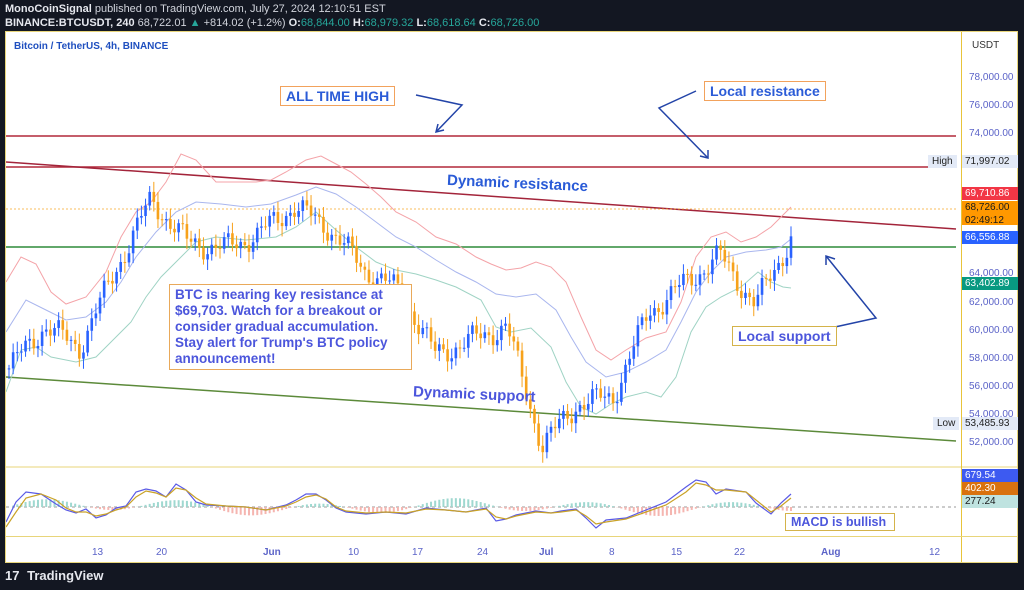 This screenshot has width=1024, height=590. Describe the element at coordinates (612, 552) in the screenshot. I see `time-tick: 8` at that location.